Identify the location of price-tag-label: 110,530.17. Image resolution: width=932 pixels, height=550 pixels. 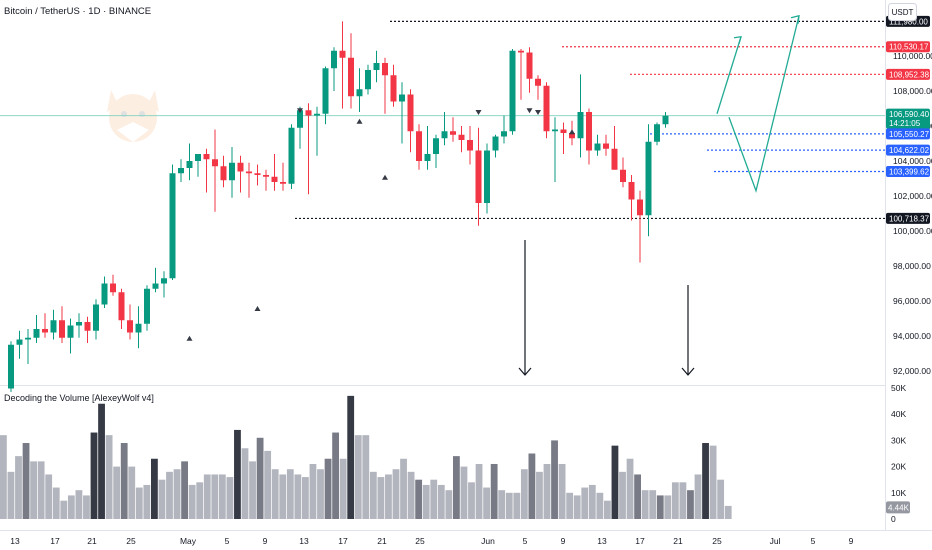
(909, 47).